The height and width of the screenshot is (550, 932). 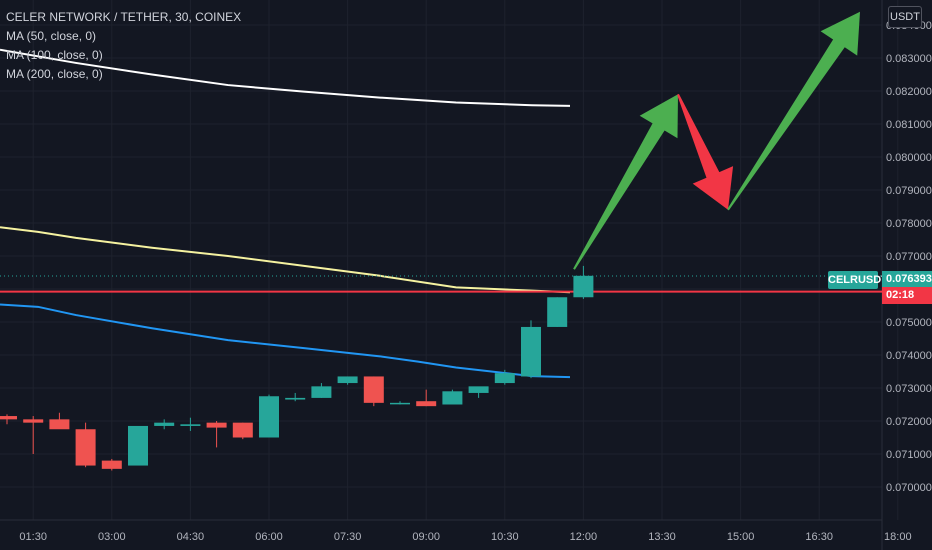 What do you see at coordinates (441, 284) in the screenshot?
I see `support-line` at bounding box center [441, 284].